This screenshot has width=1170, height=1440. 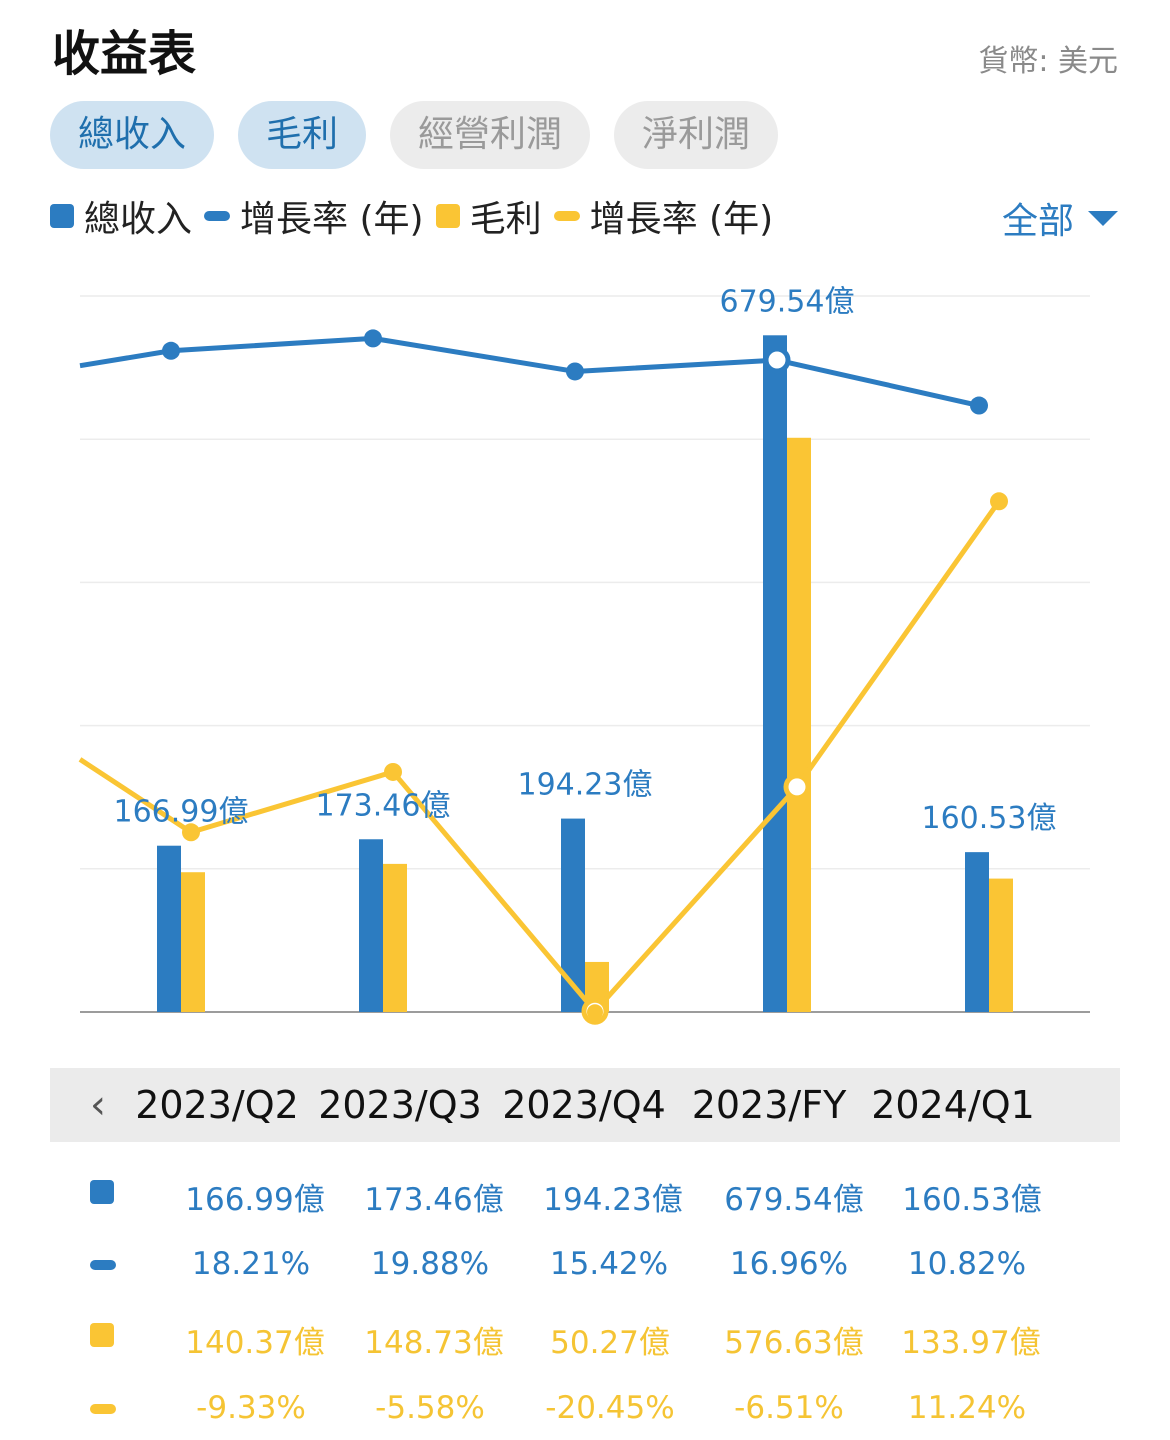 What do you see at coordinates (400, 1105) in the screenshot?
I see `period-2023-q3: 2023/Q3` at bounding box center [400, 1105].